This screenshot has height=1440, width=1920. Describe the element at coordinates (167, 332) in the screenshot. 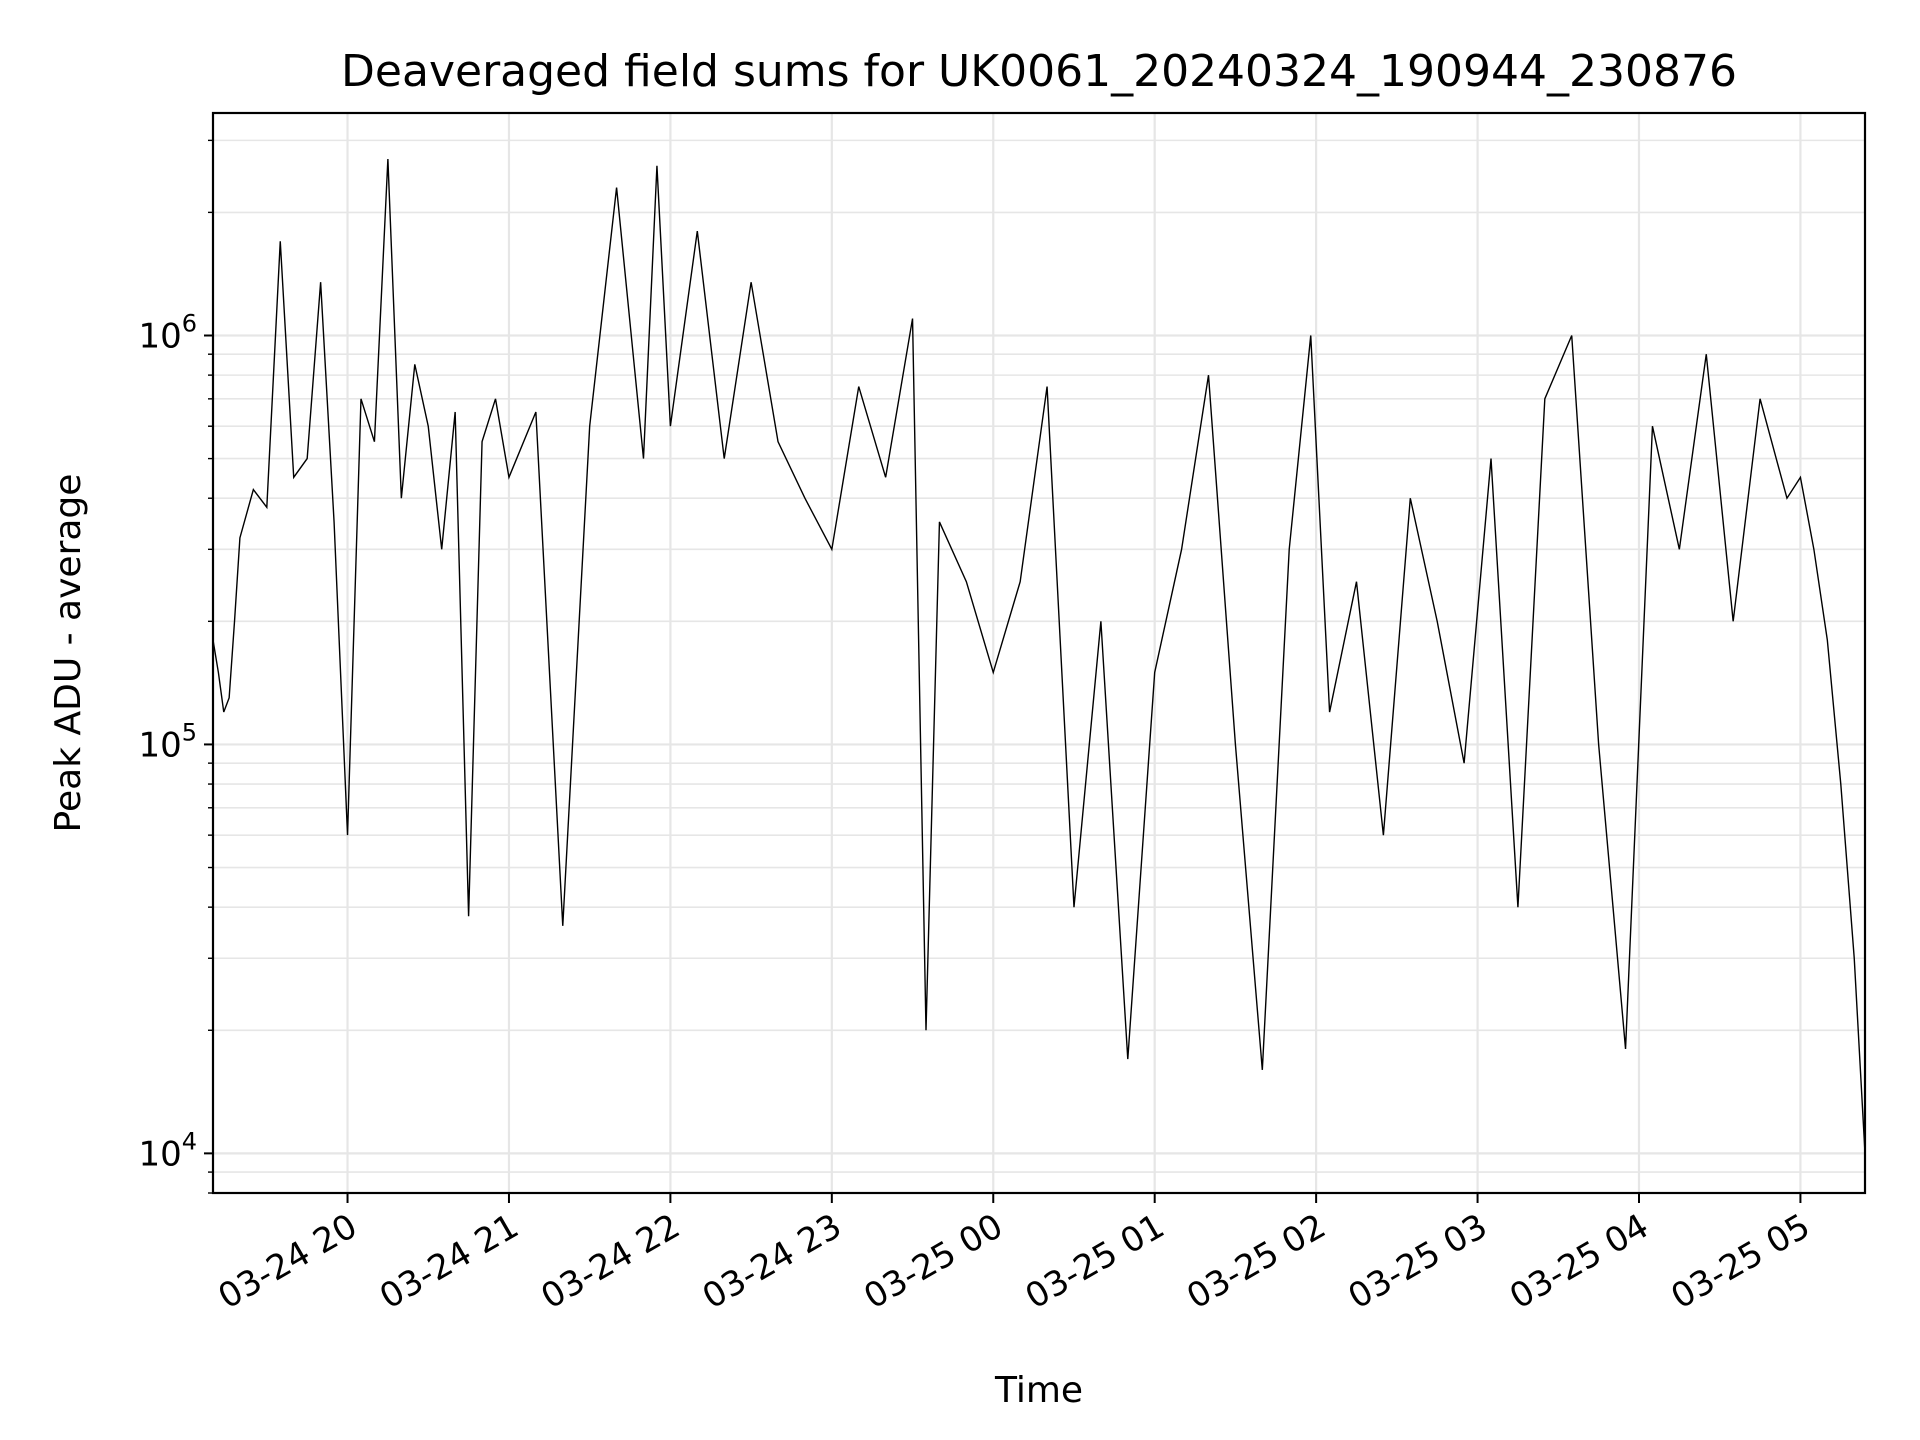

I see `y-tick-label: 10⁶` at that location.